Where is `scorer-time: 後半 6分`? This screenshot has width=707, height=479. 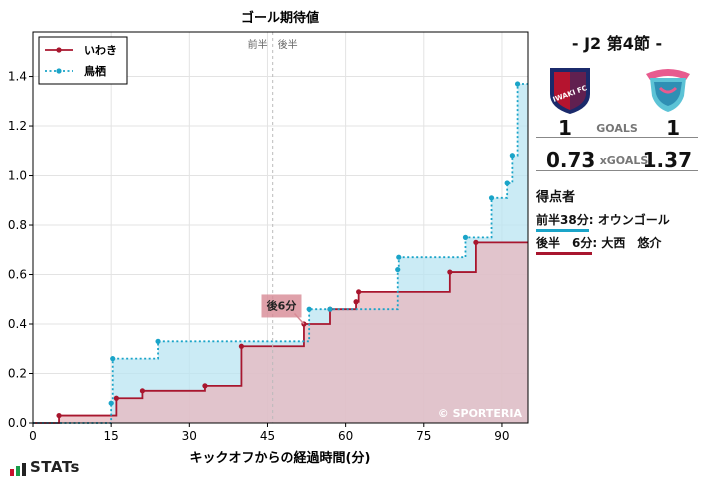
scorer-time: 後半 6分 is located at coordinates (564, 244).